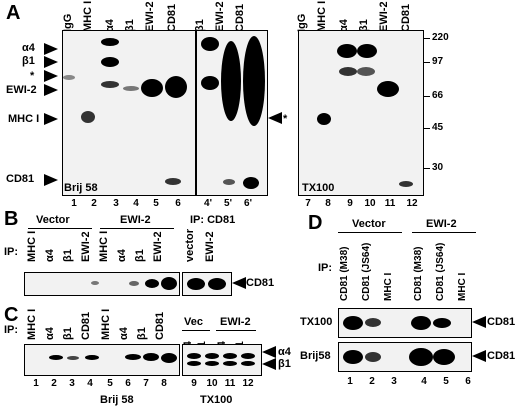 This screenshot has width=520, height=412. I want to click on lane-number: 6', so click(248, 203).